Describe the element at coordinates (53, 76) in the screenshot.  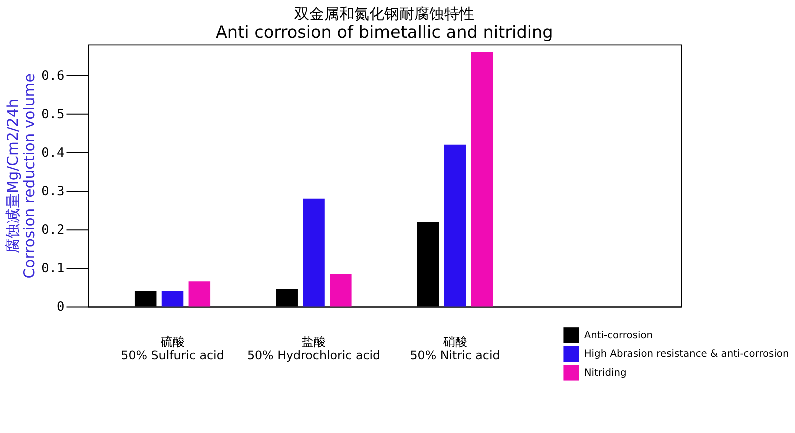
I see `y-tick-label: 0.6` at that location.